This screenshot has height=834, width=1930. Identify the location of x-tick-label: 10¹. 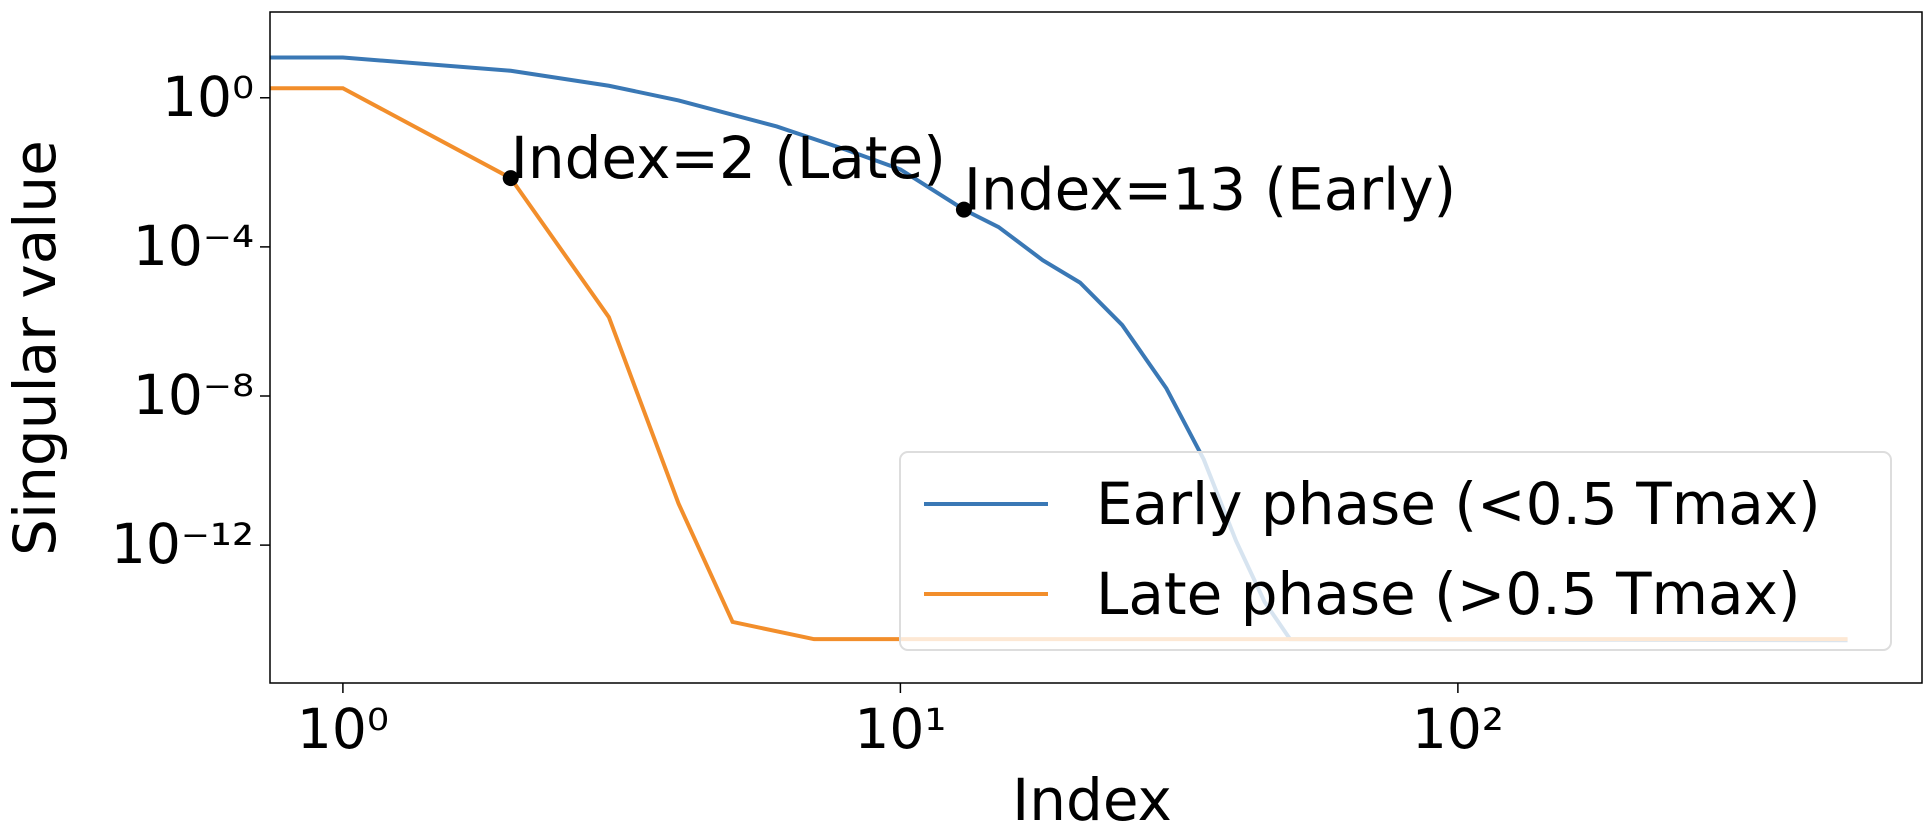
(900, 729).